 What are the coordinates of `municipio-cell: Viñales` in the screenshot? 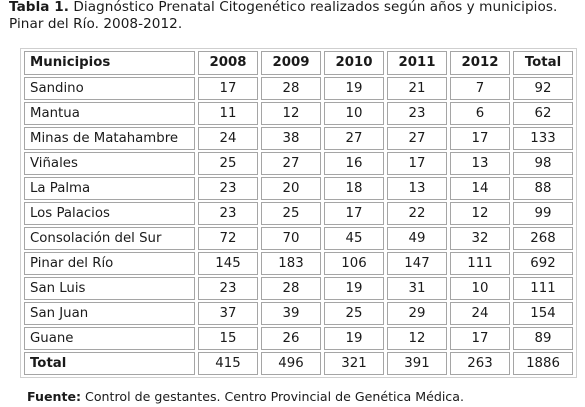 It's located at (109, 163).